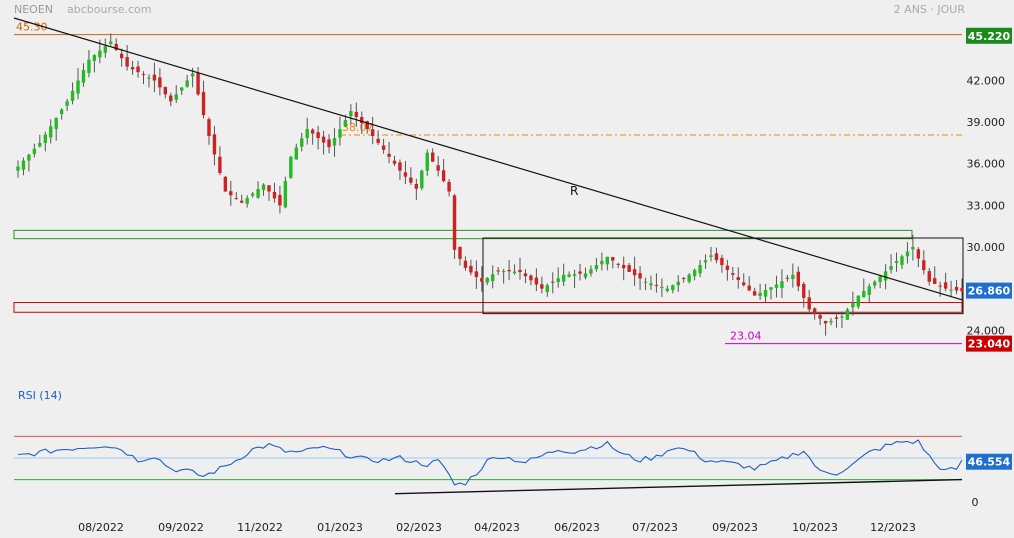 The height and width of the screenshot is (538, 1014). What do you see at coordinates (678, 486) in the screenshot?
I see `rsi-rising-trendline` at bounding box center [678, 486].